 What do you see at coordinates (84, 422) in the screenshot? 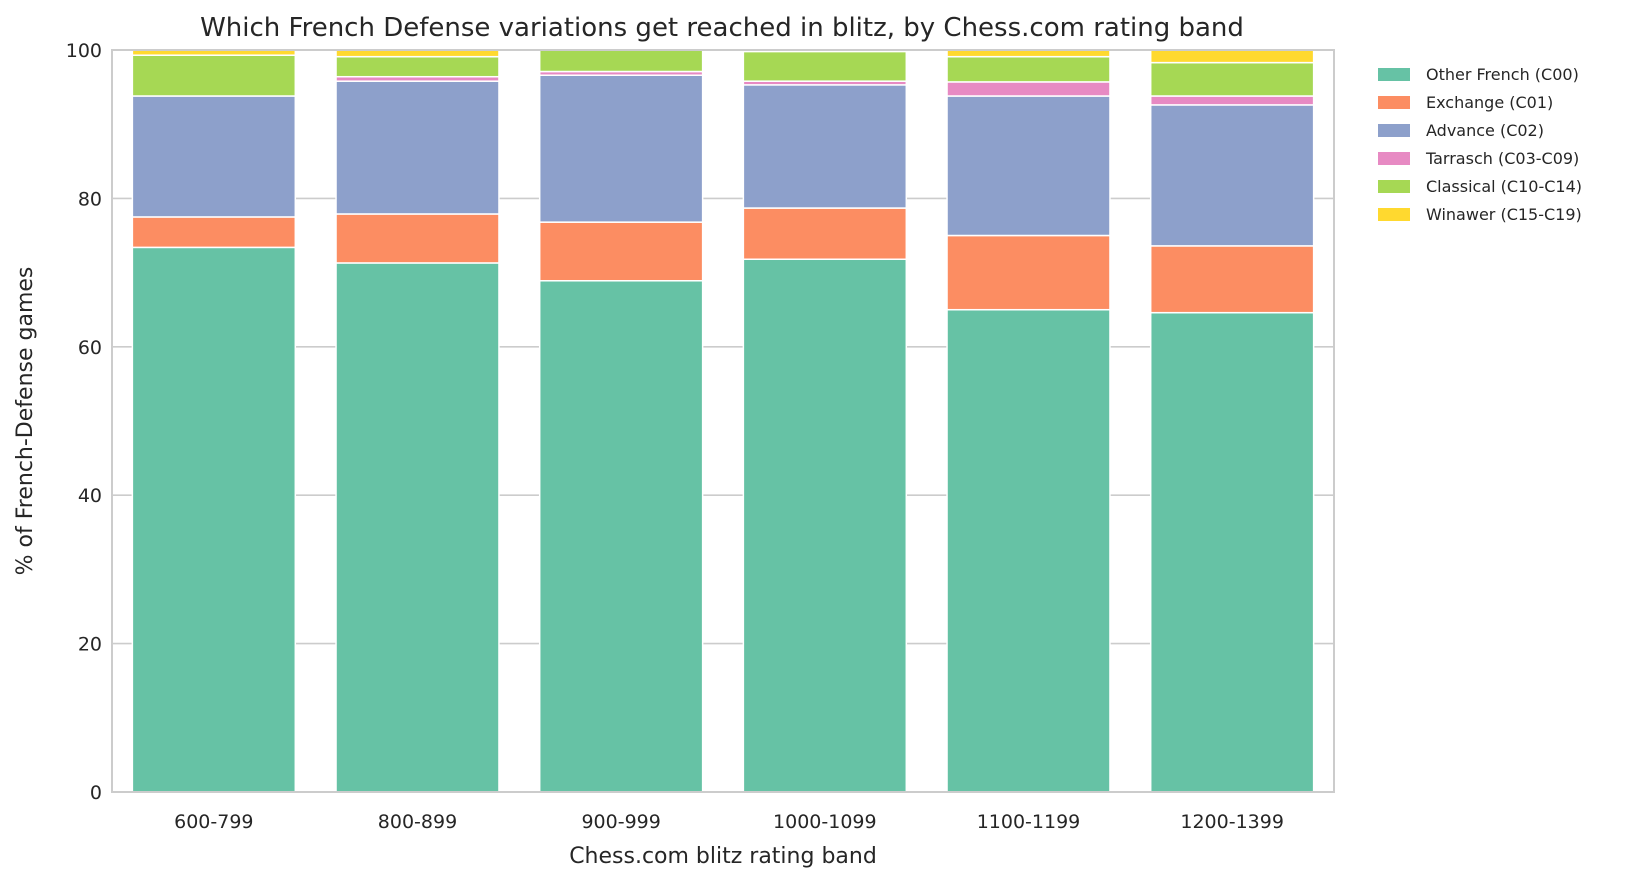
I see `y-axis-ticks: 0 20 40 60 80 100` at bounding box center [84, 422].